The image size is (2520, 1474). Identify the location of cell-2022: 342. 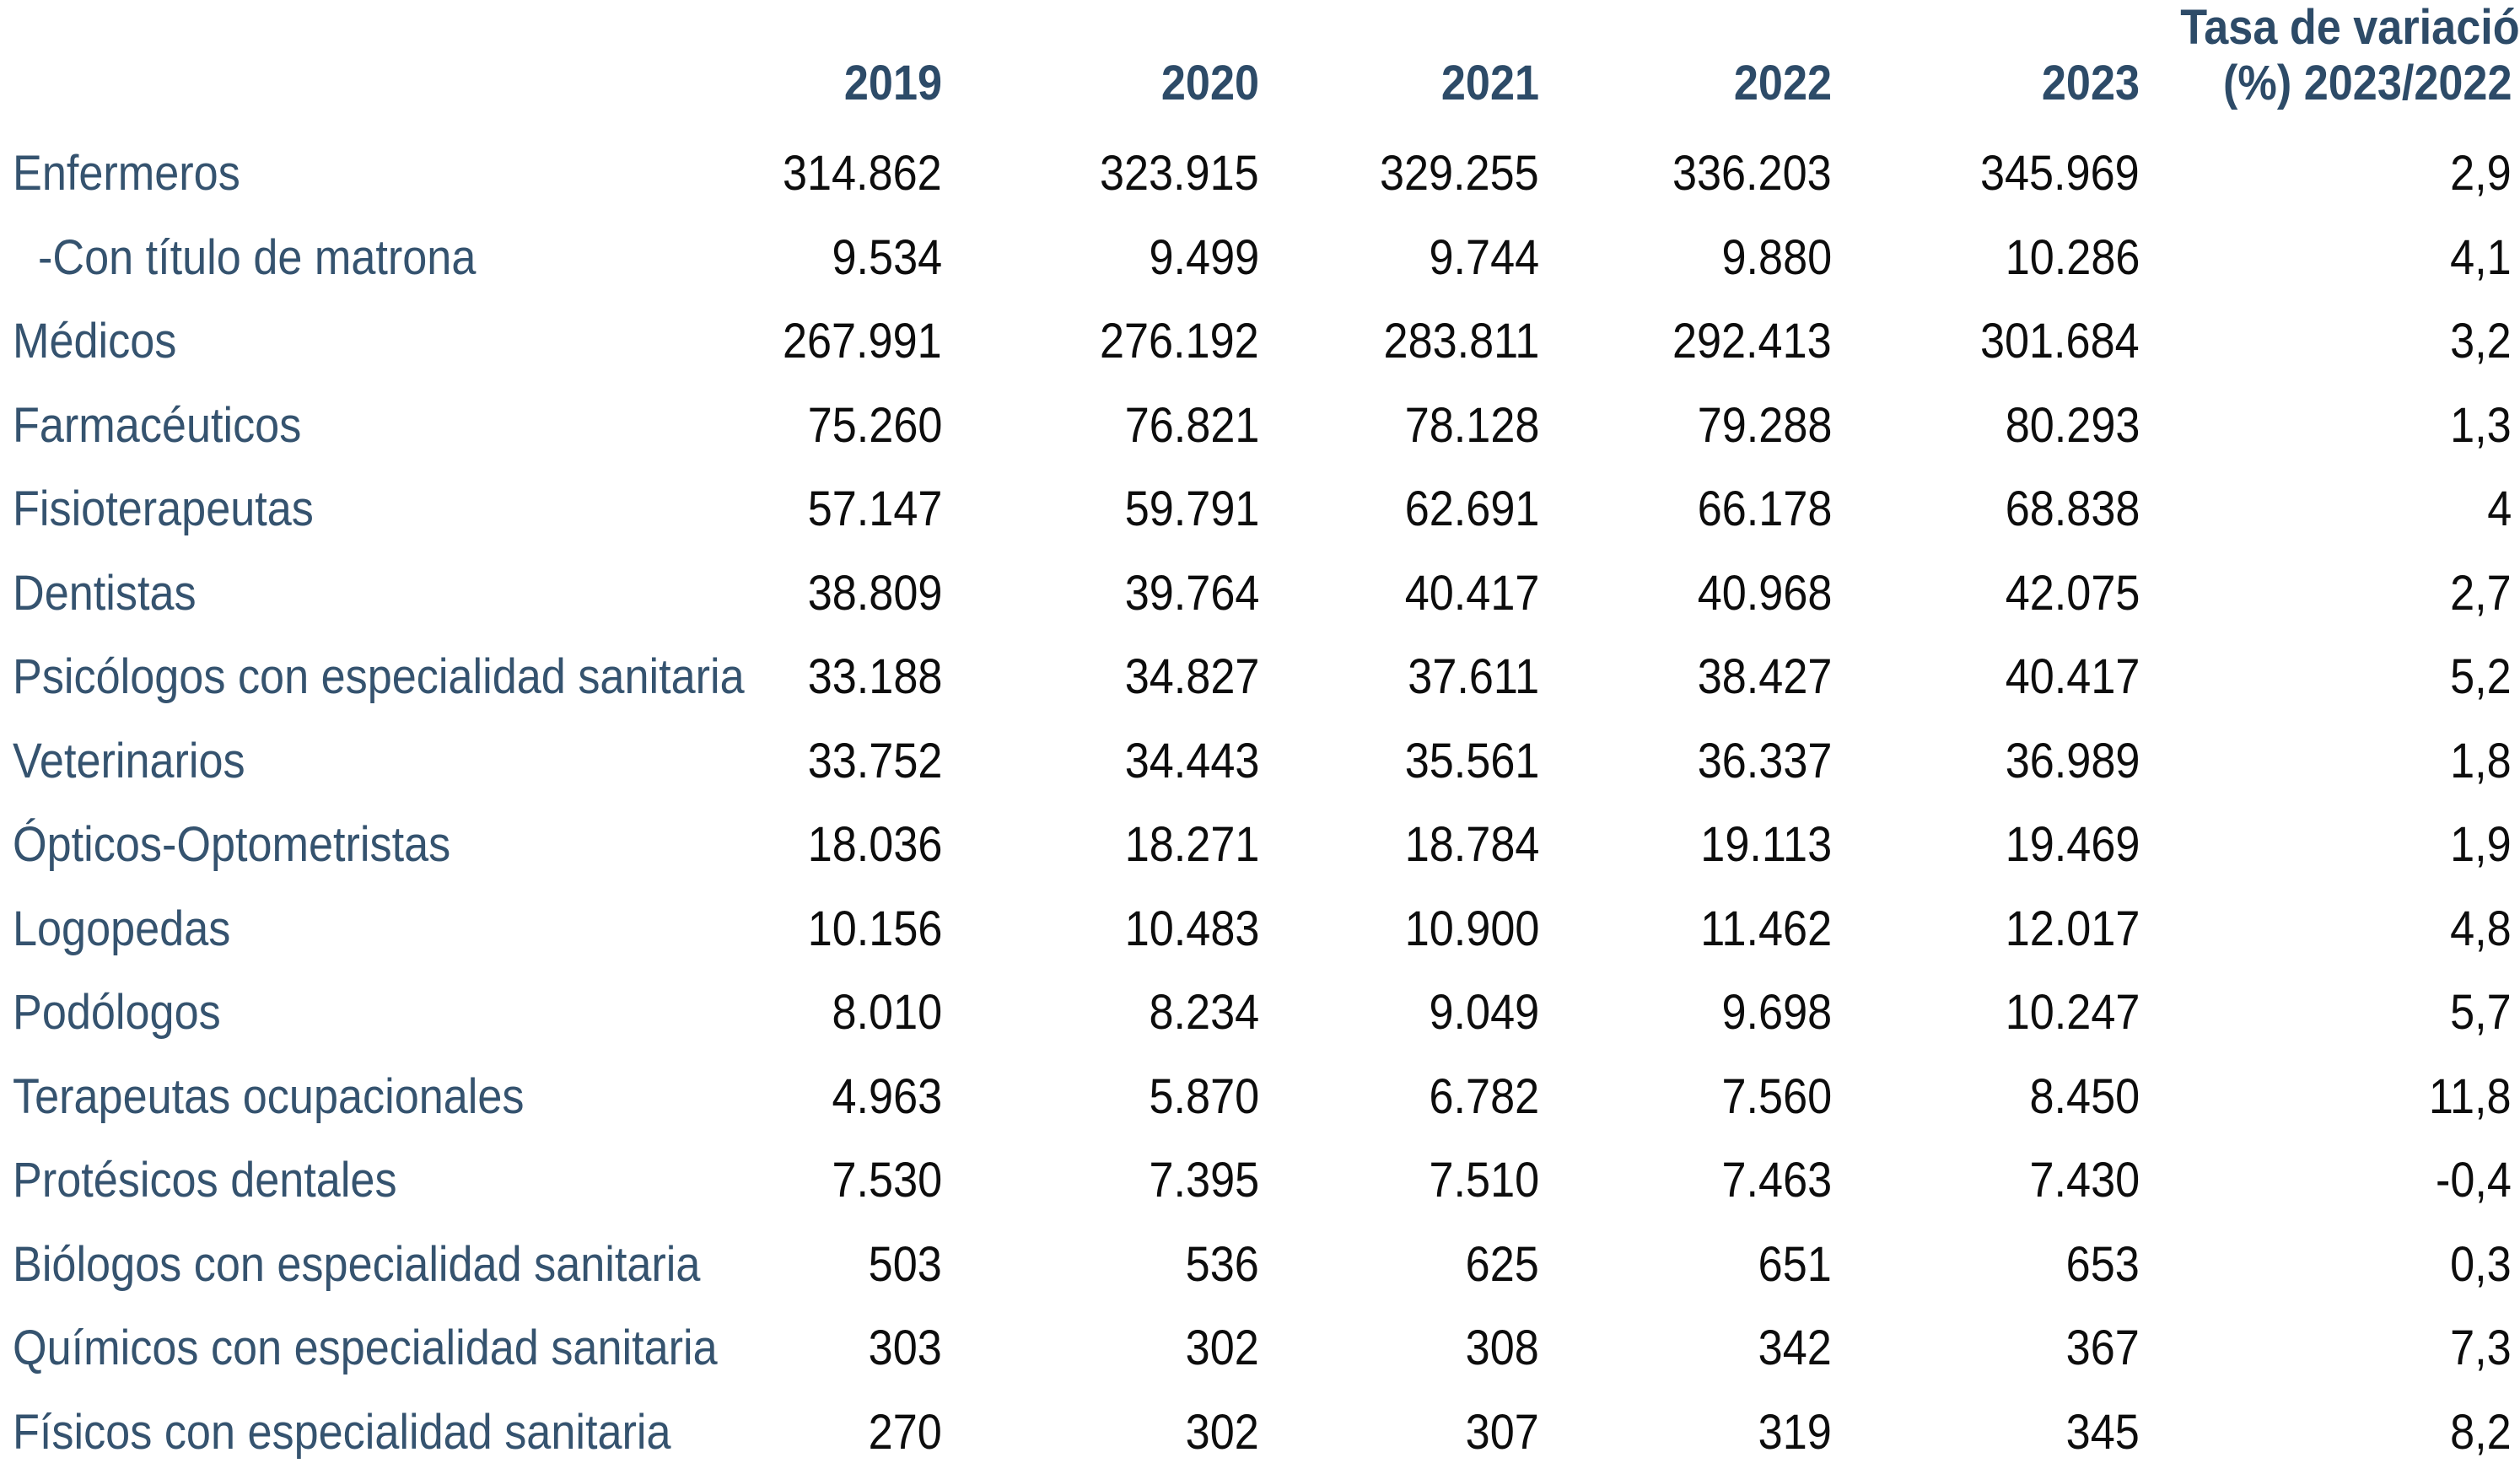
(1685, 1348).